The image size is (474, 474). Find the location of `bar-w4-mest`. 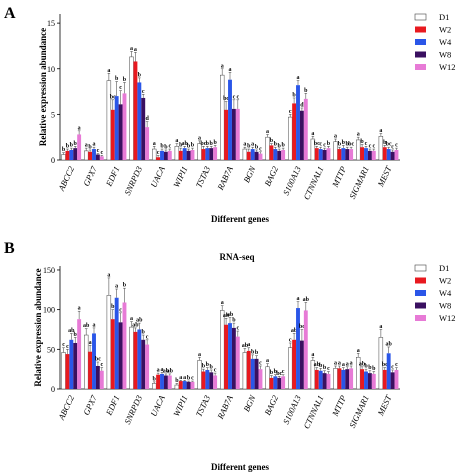

bar-w4-mest is located at coordinates (388, 154).